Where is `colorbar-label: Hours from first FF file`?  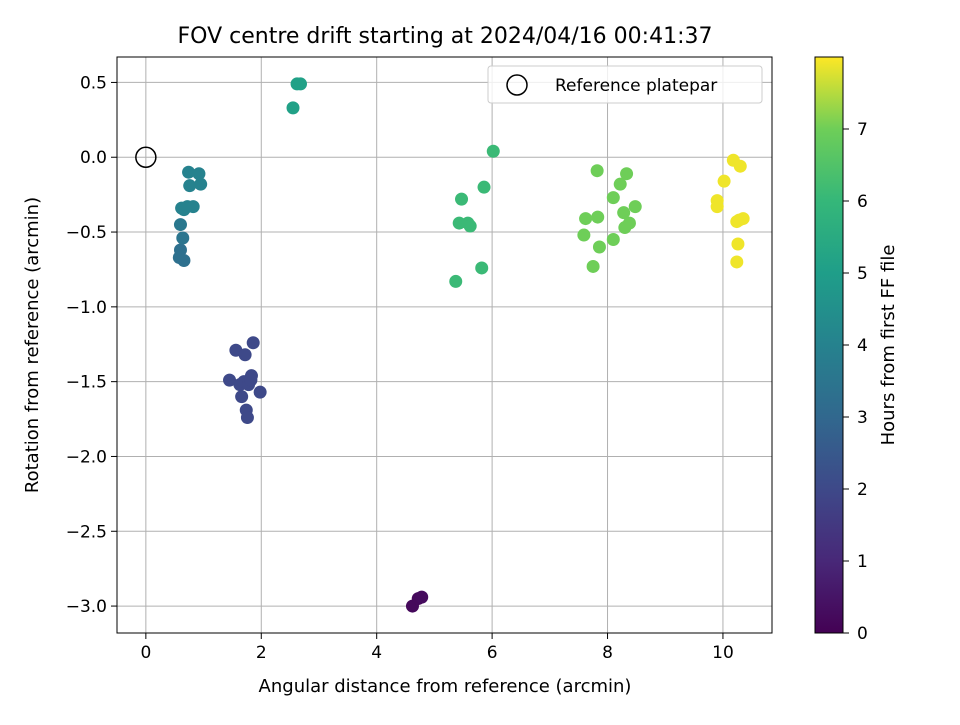 colorbar-label: Hours from first FF file is located at coordinates (888, 345).